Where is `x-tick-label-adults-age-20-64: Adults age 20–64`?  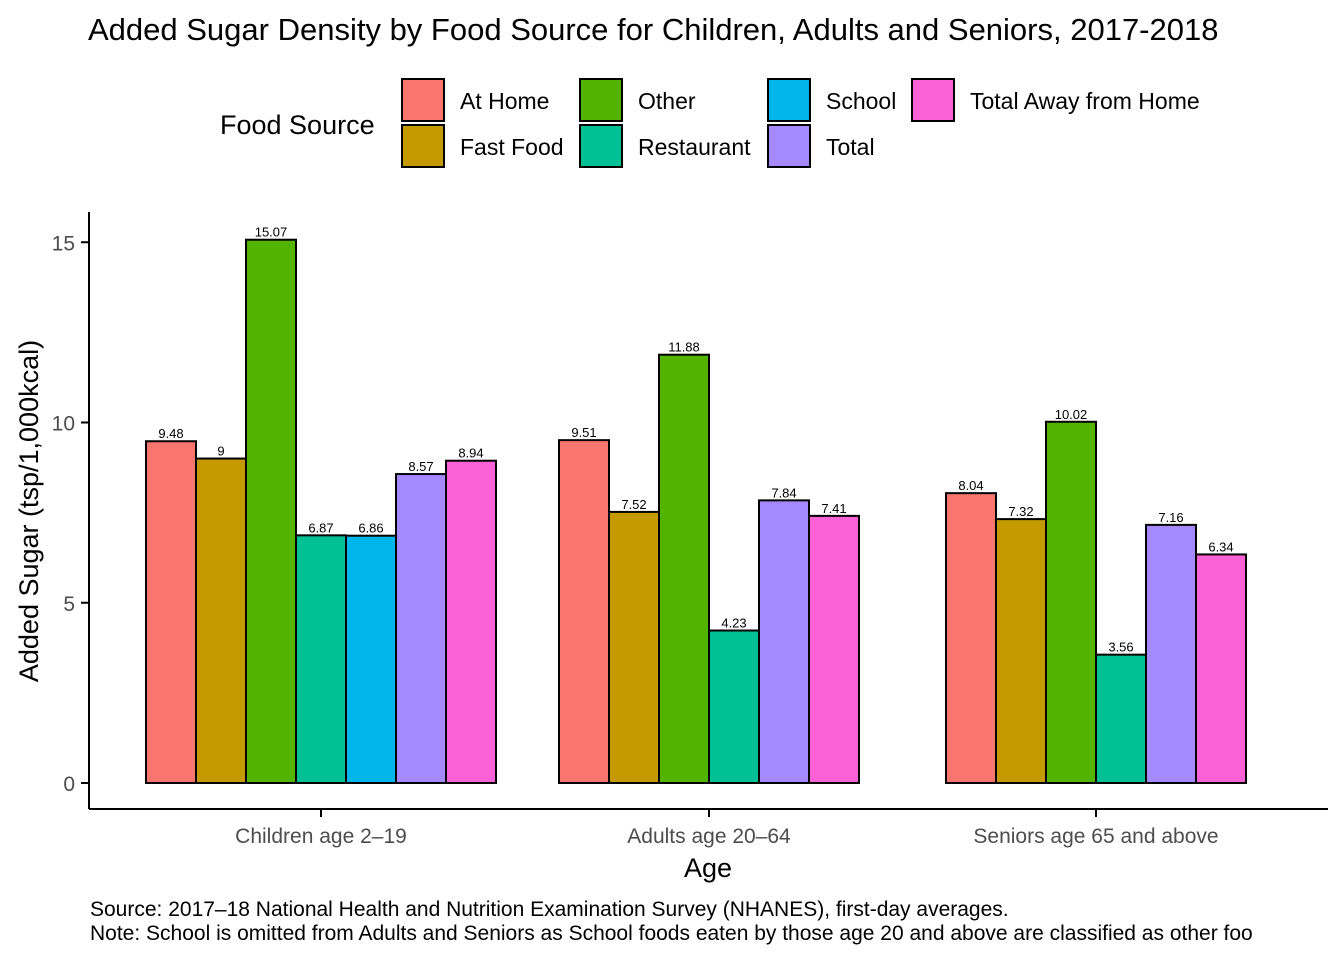 x-tick-label-adults-age-20-64: Adults age 20–64 is located at coordinates (709, 836).